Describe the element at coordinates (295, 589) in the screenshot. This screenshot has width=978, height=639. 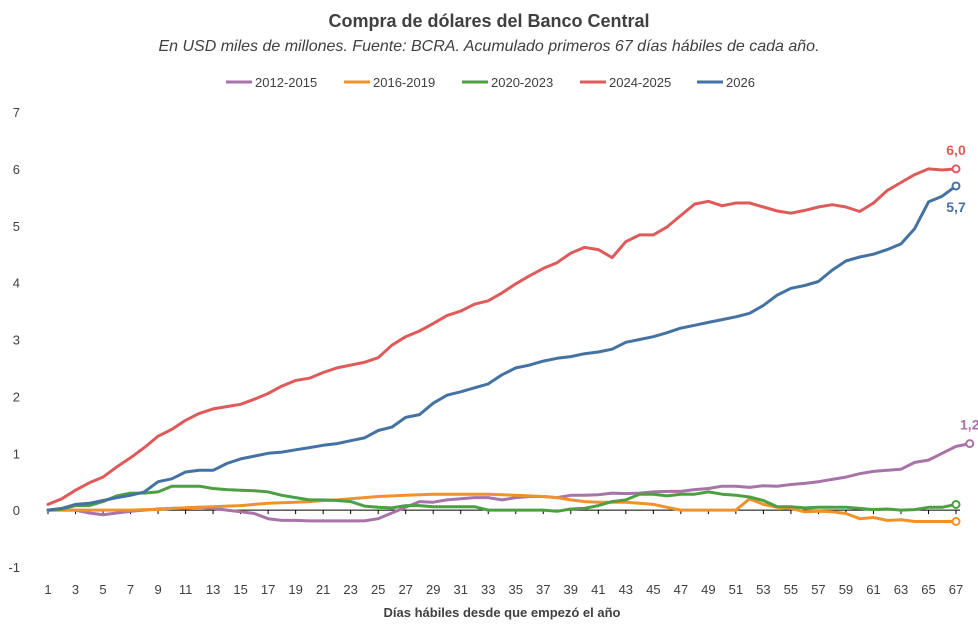
I see `x-tick-label: 19` at that location.